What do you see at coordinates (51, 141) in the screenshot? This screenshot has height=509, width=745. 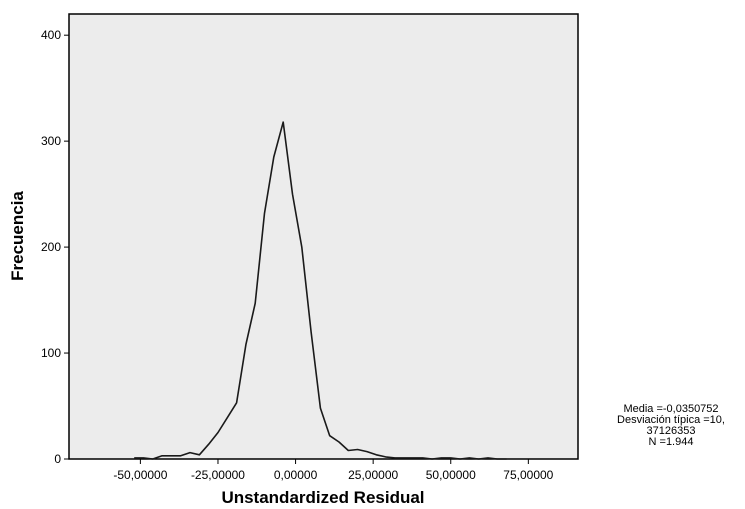 I see `y-tick-label: 300` at bounding box center [51, 141].